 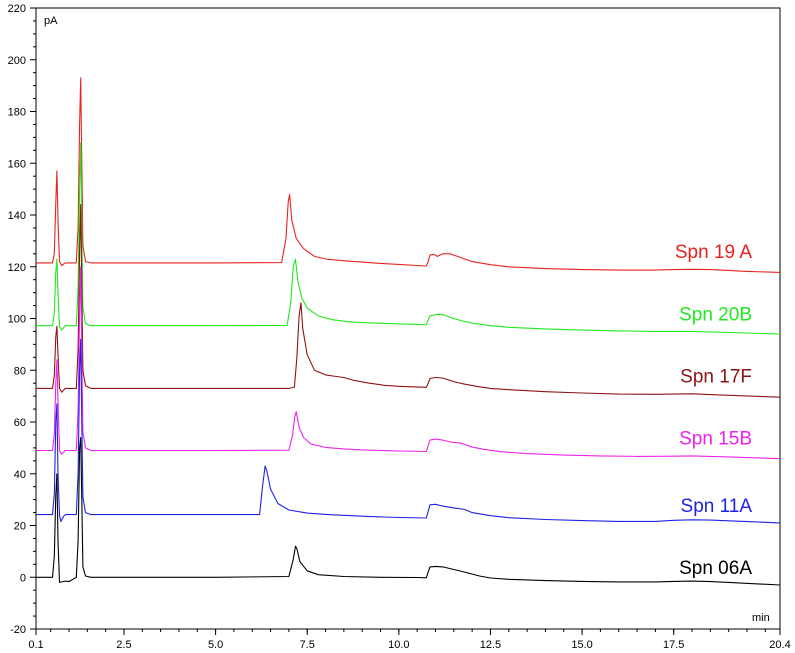 I want to click on y-tick-label: 120, so click(x=17, y=268).